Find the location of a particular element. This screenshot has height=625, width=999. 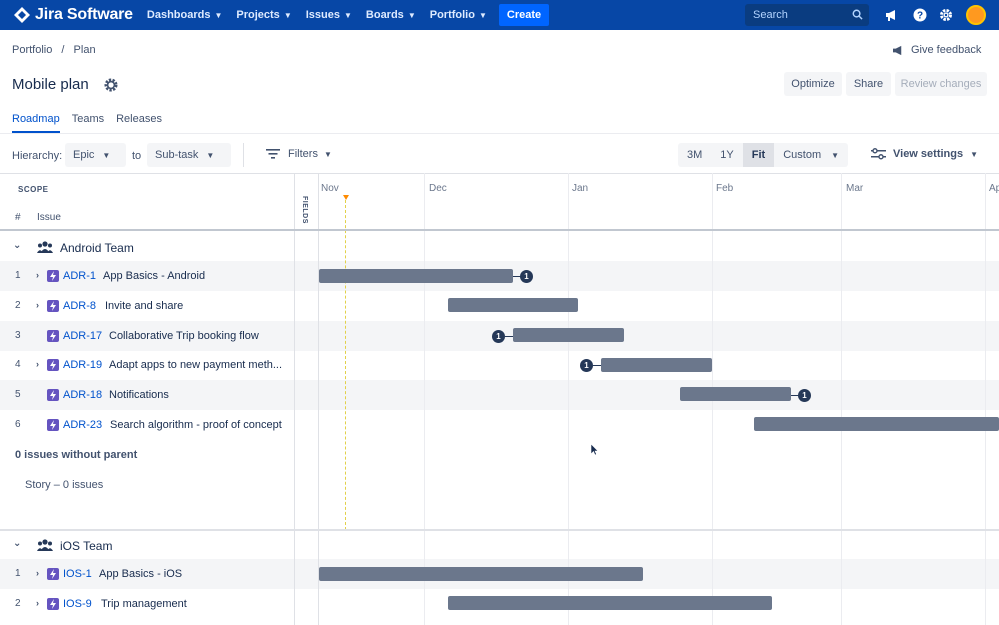

review-changes-button: Review changes is located at coordinates (941, 84).